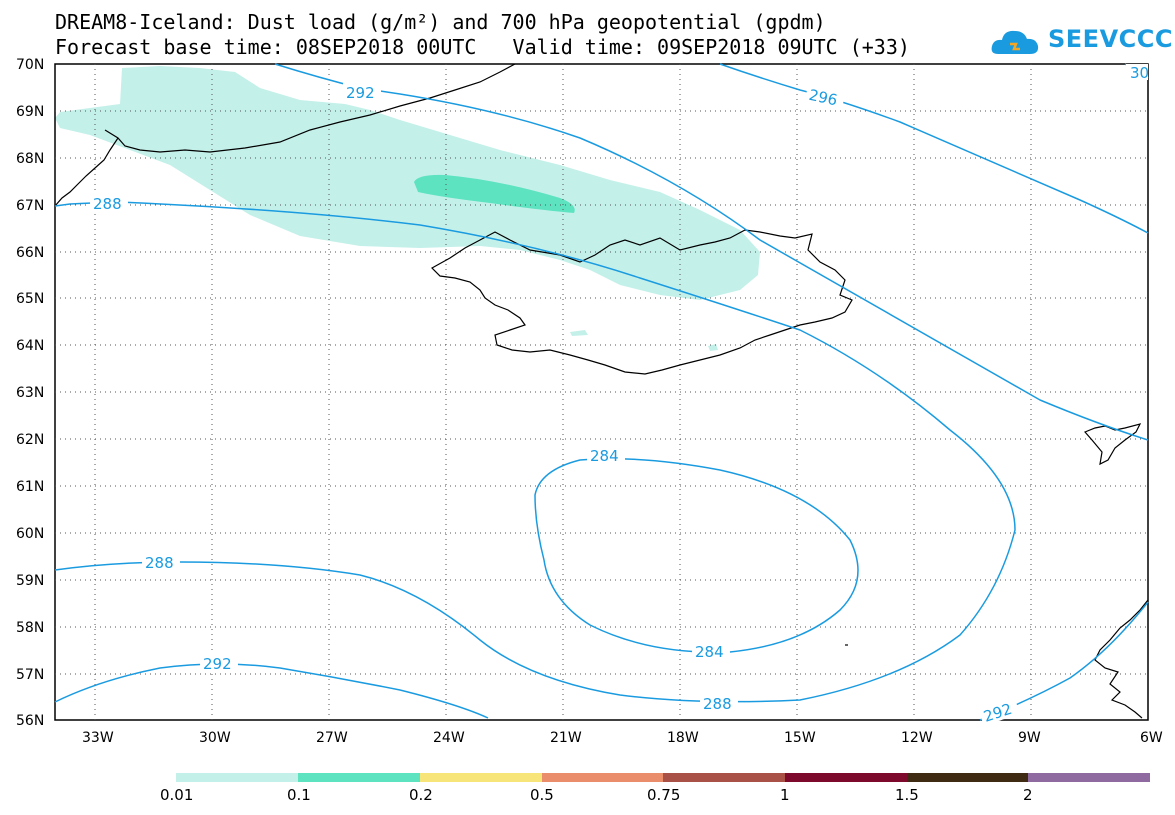  I want to click on lat-label: 57N, so click(30, 675).